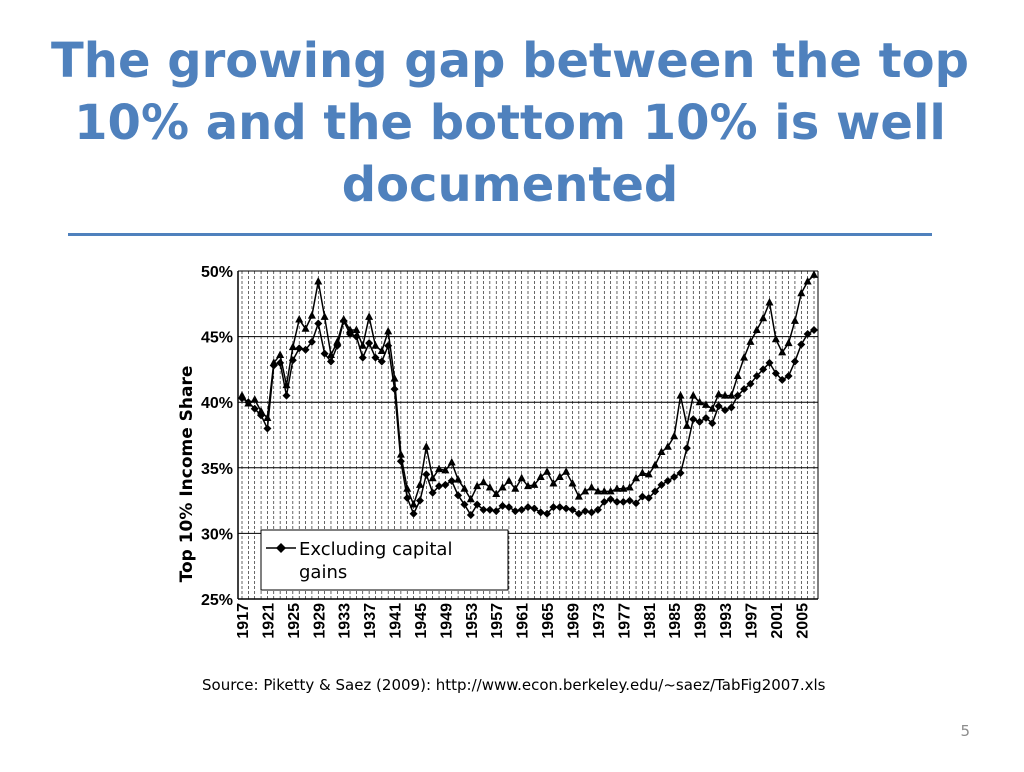 This screenshot has height=772, width=1024. Describe the element at coordinates (446, 621) in the screenshot. I see `x-tick-label: 1949` at that location.